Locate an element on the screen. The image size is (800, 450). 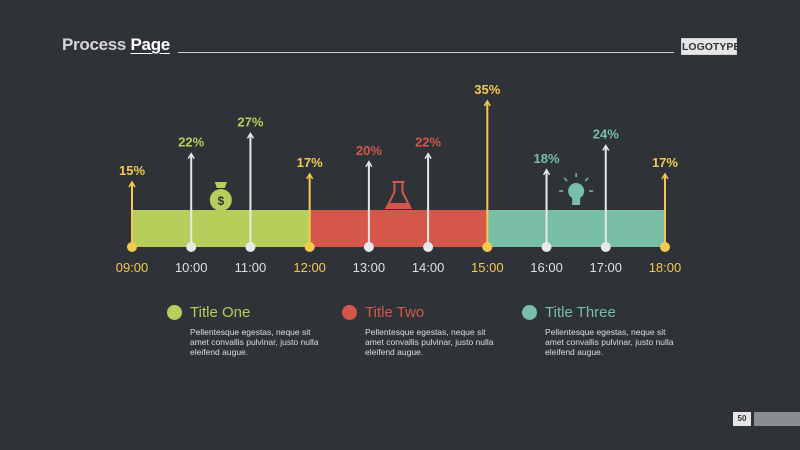
money-bag-body is located at coordinates (220, 200).